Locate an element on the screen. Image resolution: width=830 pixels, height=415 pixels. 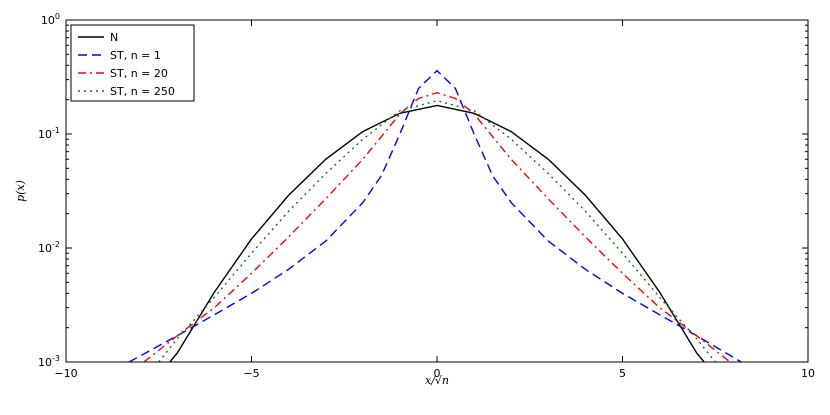
legend-label-1: ST, n = 1 is located at coordinates (135, 55).